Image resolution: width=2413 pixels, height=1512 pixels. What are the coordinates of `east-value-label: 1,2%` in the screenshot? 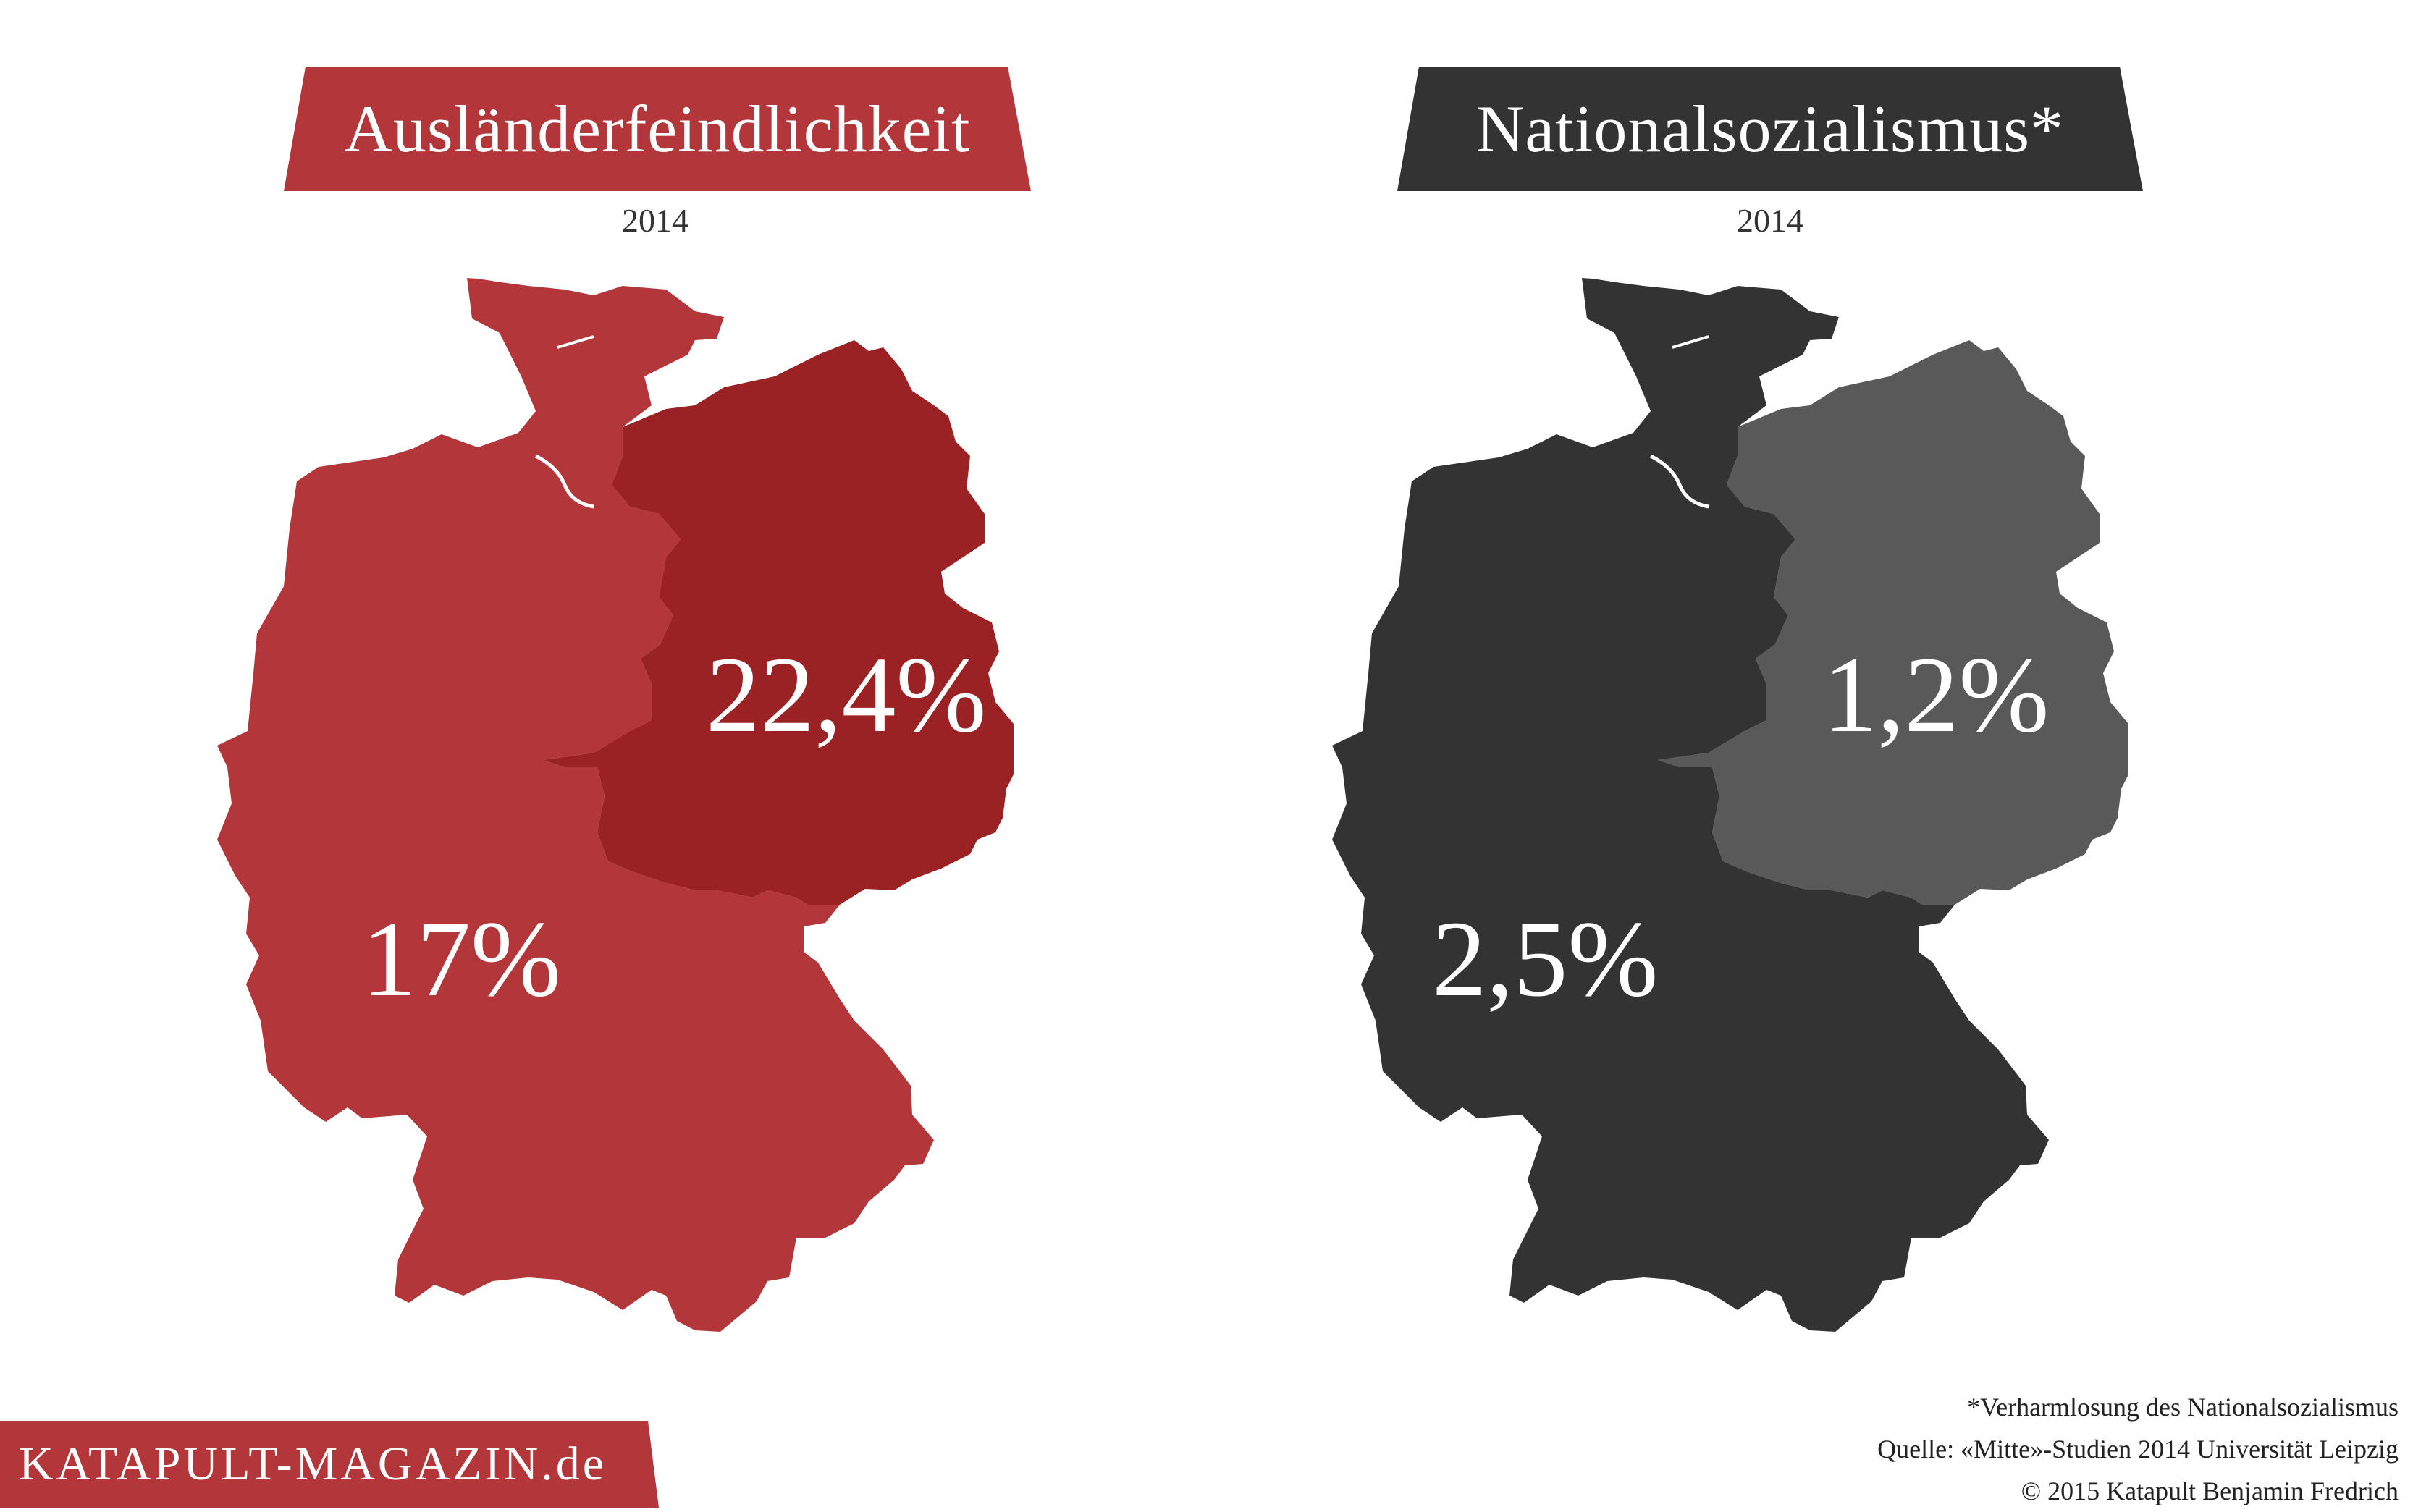 It's located at (1936, 695).